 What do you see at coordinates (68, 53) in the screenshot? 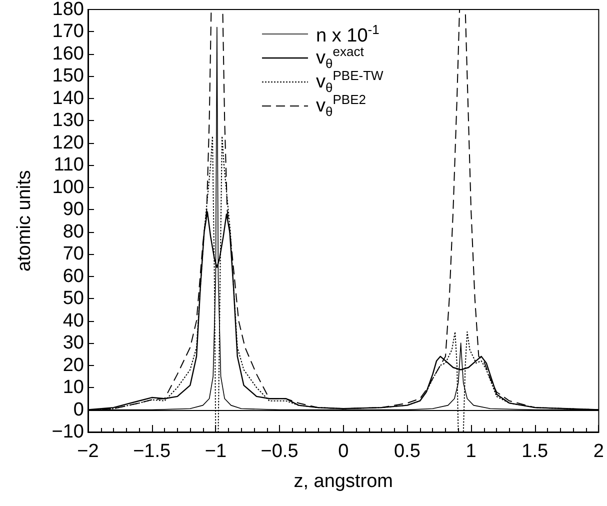
I see `y-tick-label: 160` at bounding box center [68, 53].